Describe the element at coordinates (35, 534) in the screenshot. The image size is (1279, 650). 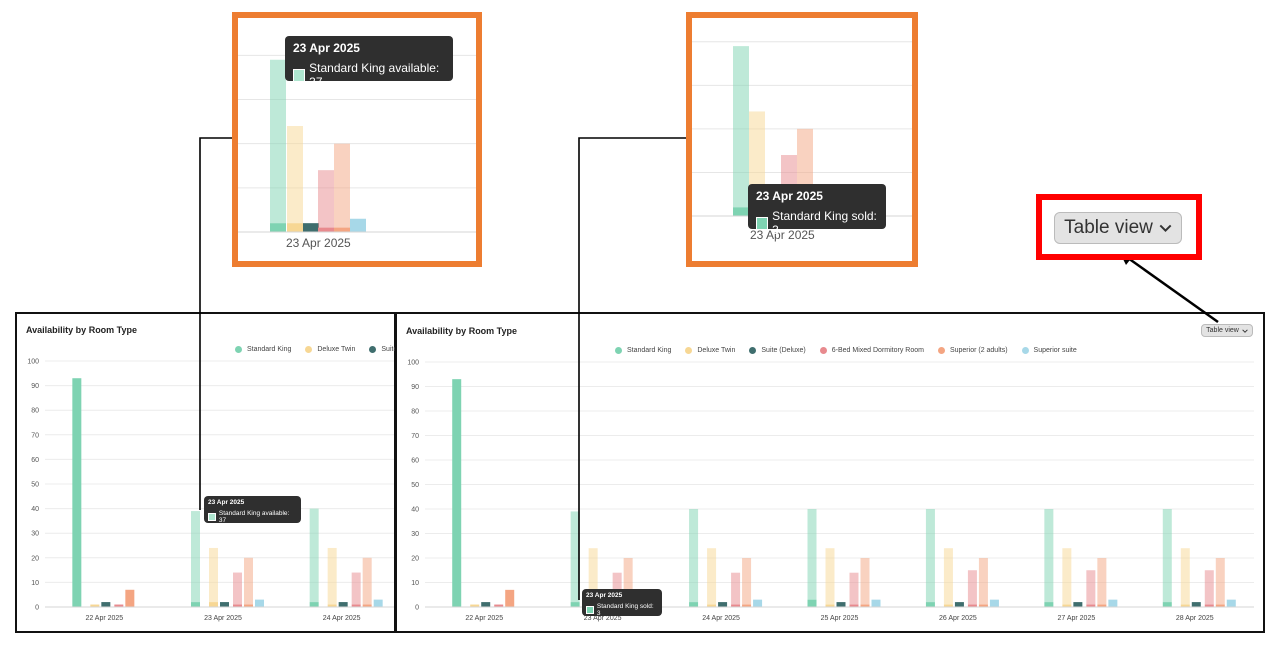
I see `y-tick-label: 30` at that location.